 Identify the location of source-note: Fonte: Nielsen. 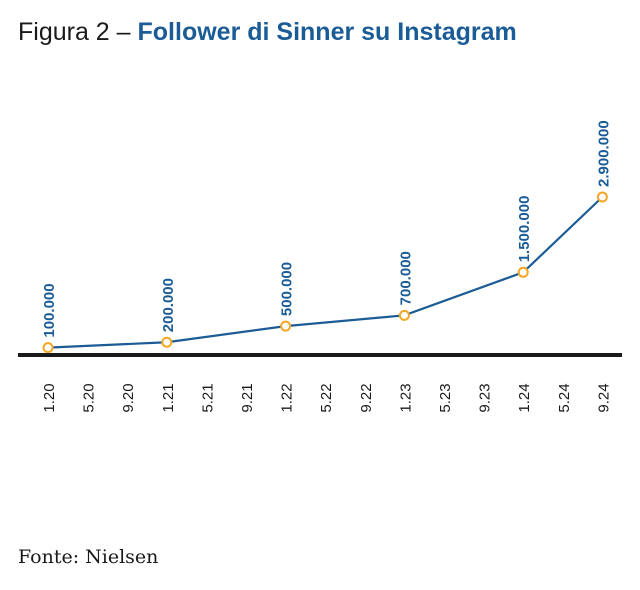
(88, 557).